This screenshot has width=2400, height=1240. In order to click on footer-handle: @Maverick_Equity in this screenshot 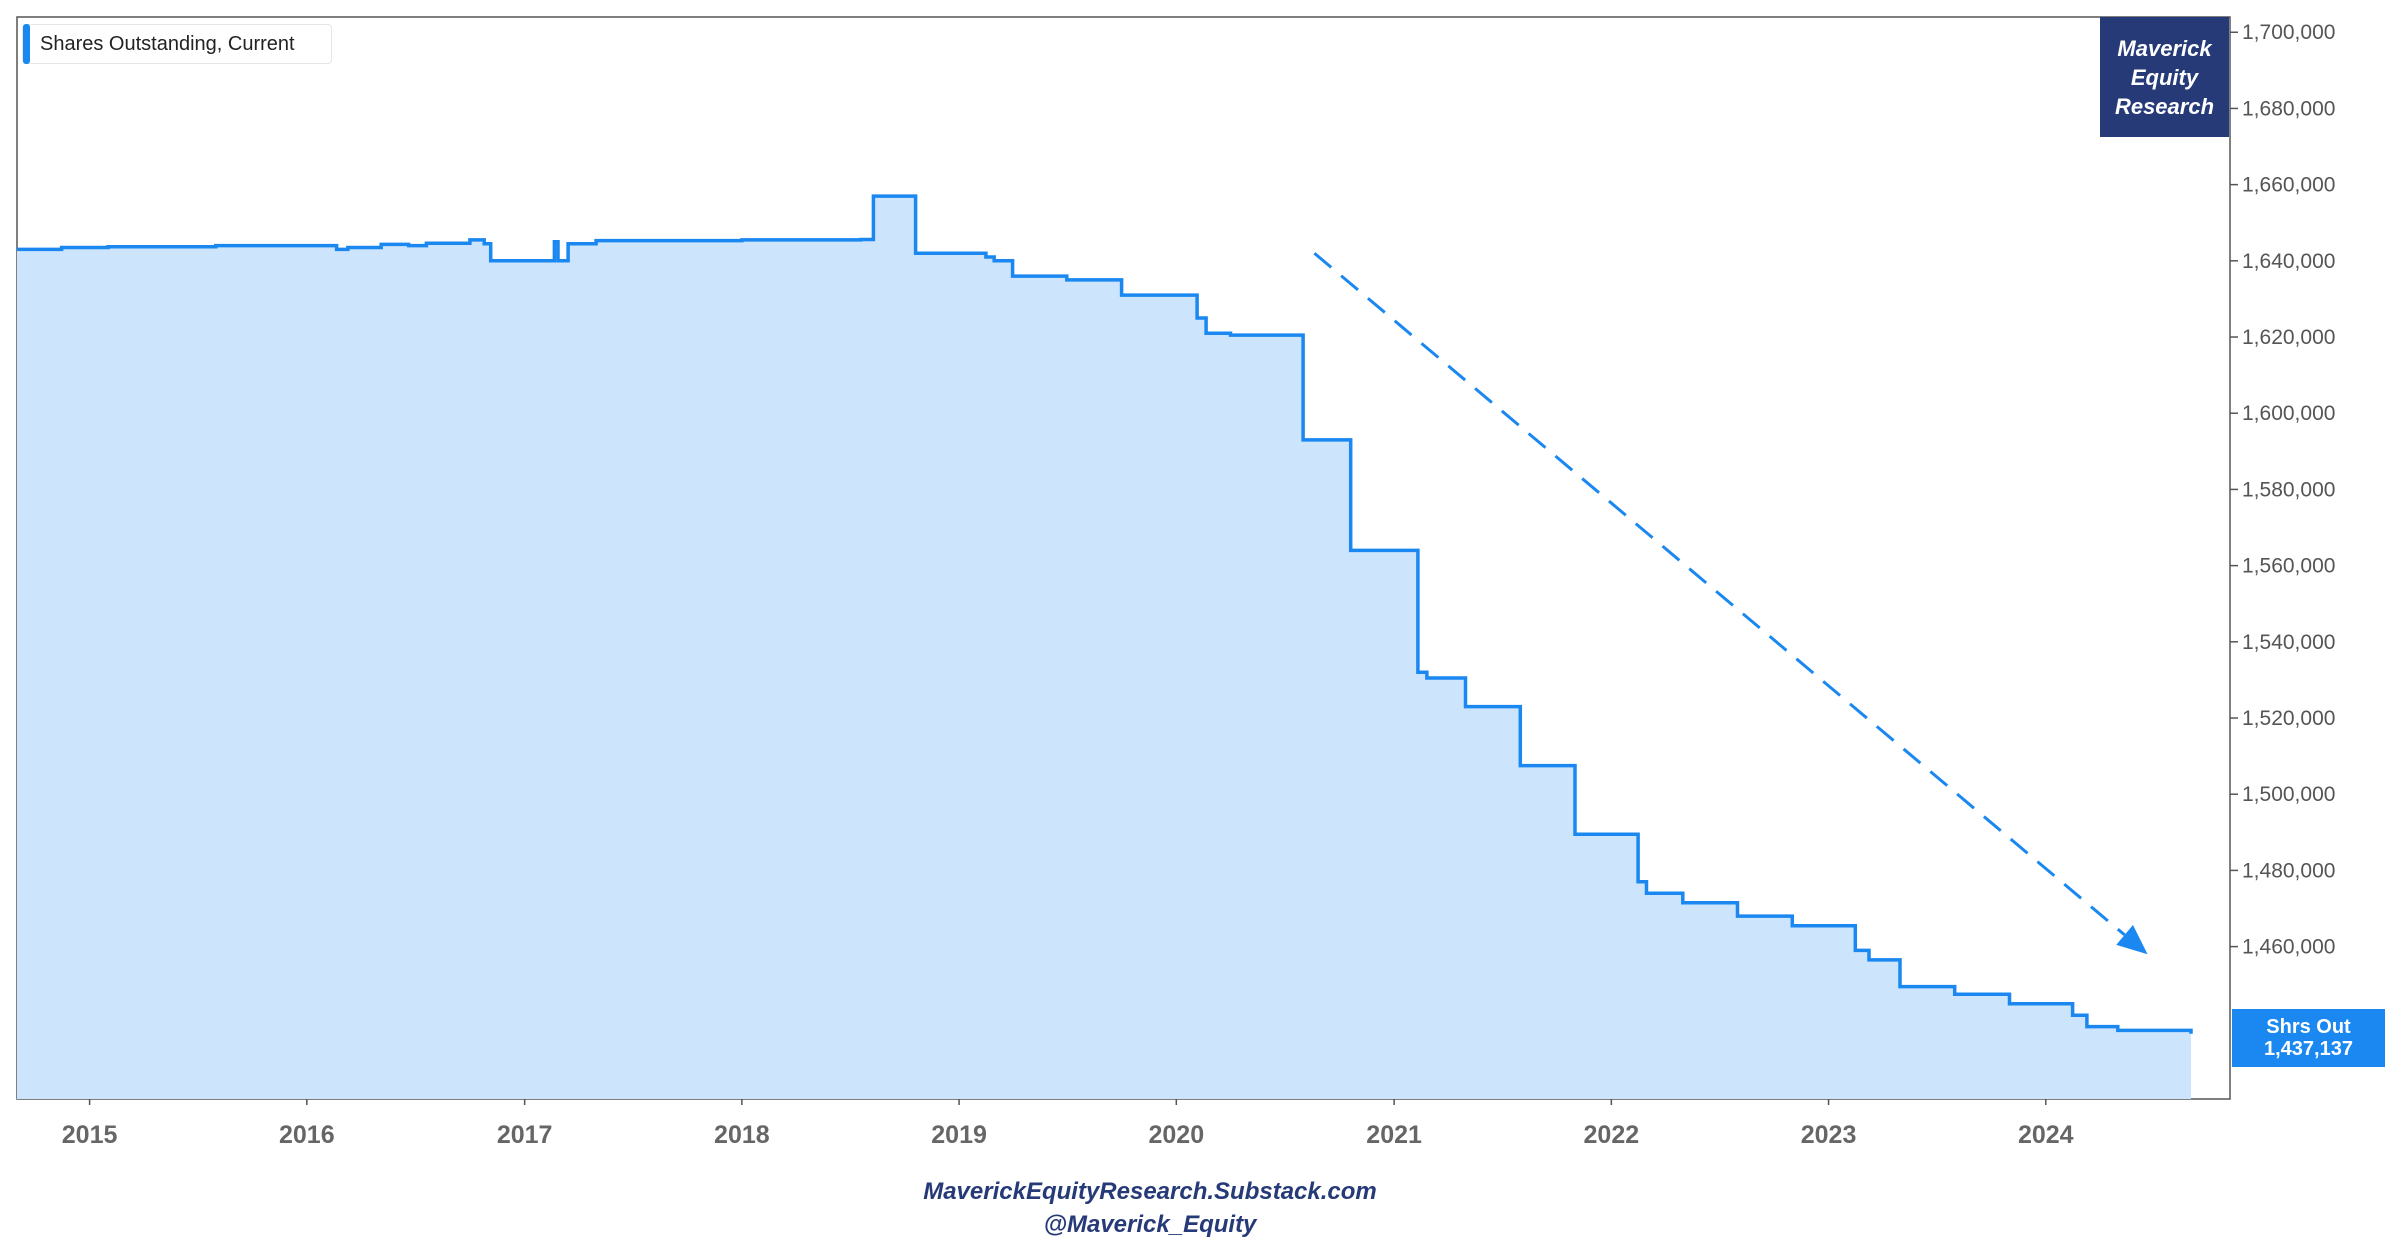, I will do `click(1150, 1224)`.